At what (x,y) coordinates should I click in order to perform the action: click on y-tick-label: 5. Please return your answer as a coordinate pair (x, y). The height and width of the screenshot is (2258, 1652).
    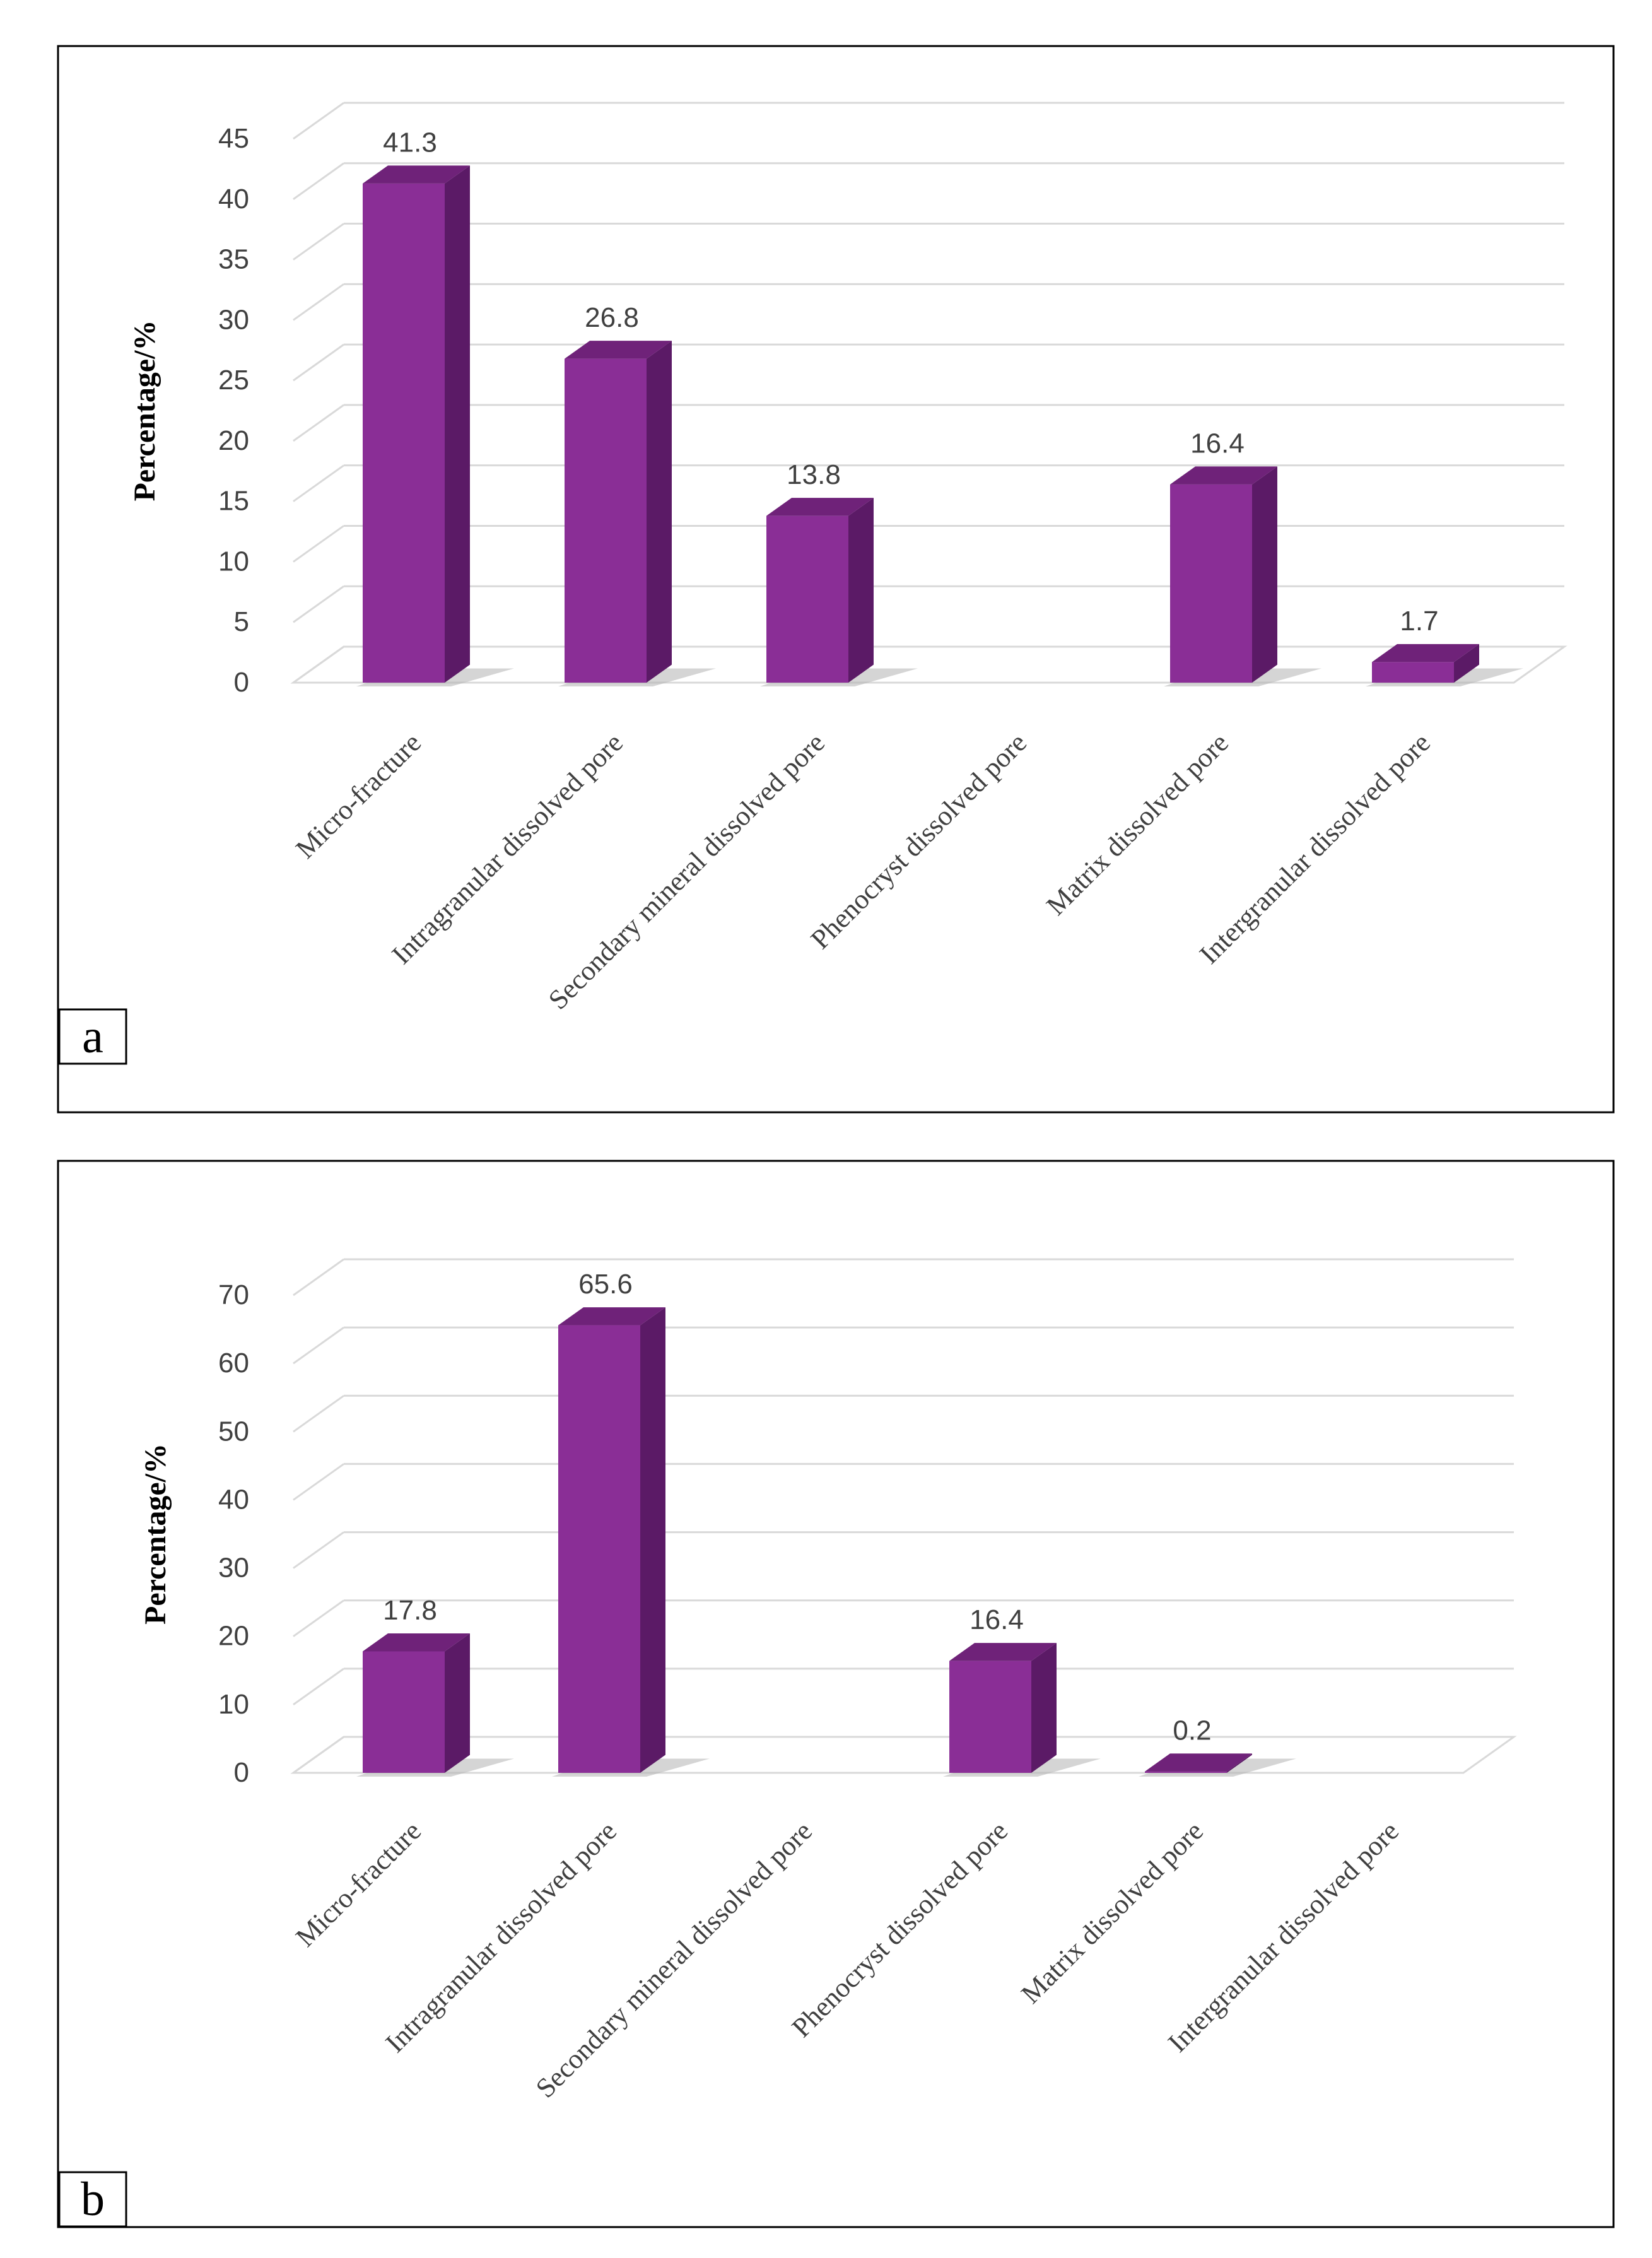
    Looking at the image, I should click on (242, 621).